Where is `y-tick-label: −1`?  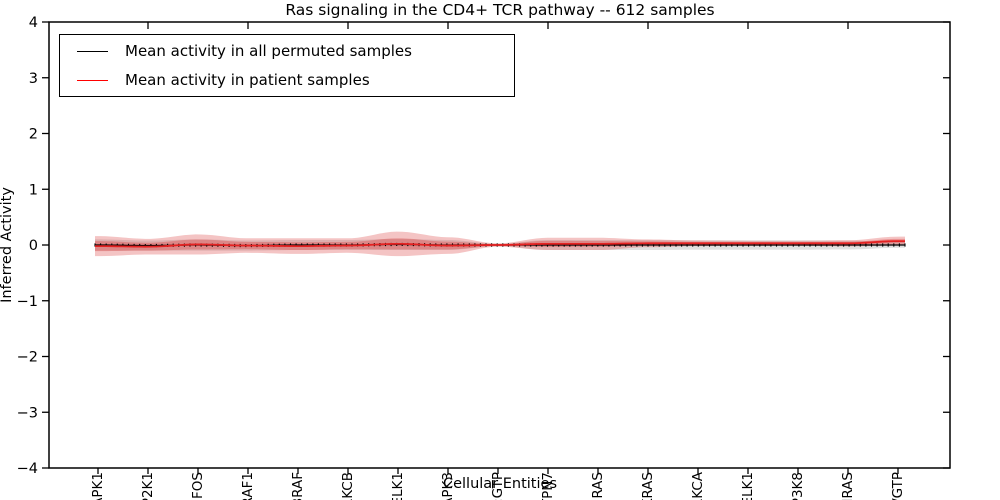 y-tick-label: −1 is located at coordinates (27, 302).